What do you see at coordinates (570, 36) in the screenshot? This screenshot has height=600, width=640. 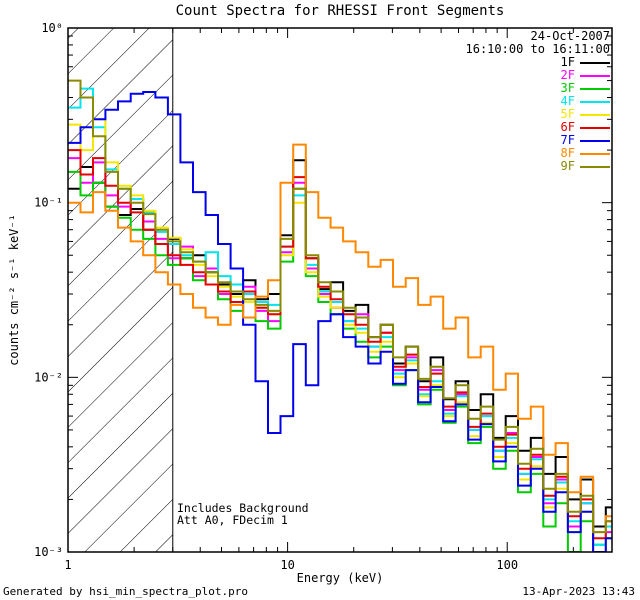 I see `legend-date: 24-Oct-2007` at bounding box center [570, 36].